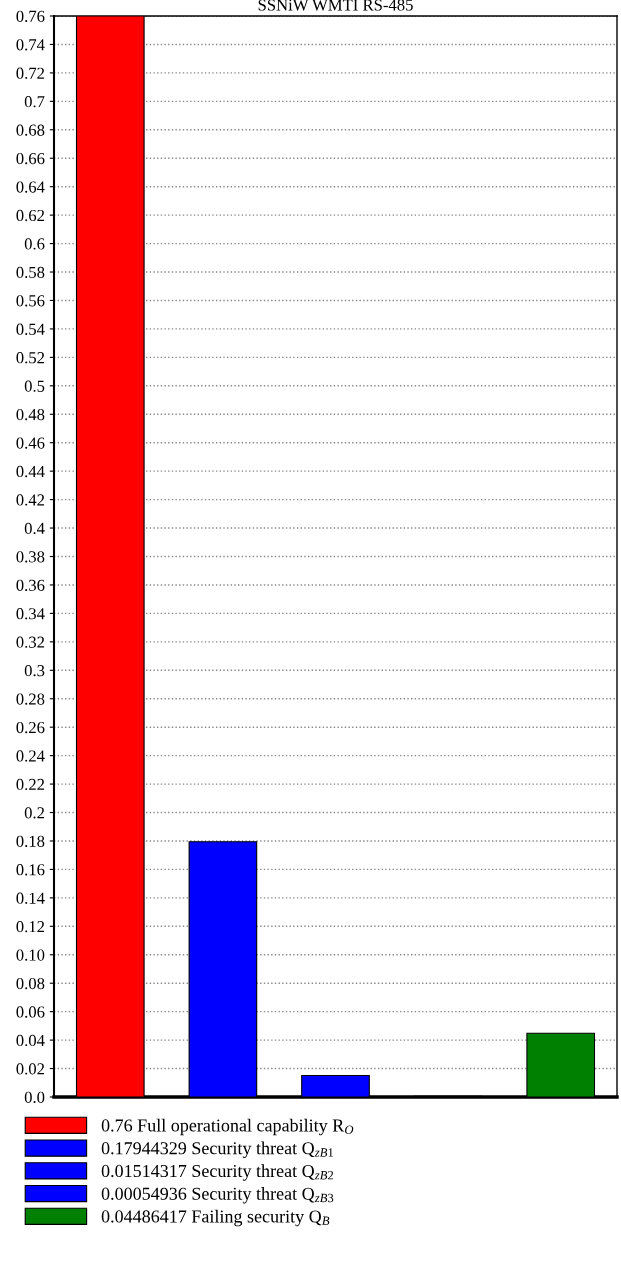 The height and width of the screenshot is (1267, 621). Describe the element at coordinates (34, 386) in the screenshot. I see `y-tick-label: 0.5` at that location.